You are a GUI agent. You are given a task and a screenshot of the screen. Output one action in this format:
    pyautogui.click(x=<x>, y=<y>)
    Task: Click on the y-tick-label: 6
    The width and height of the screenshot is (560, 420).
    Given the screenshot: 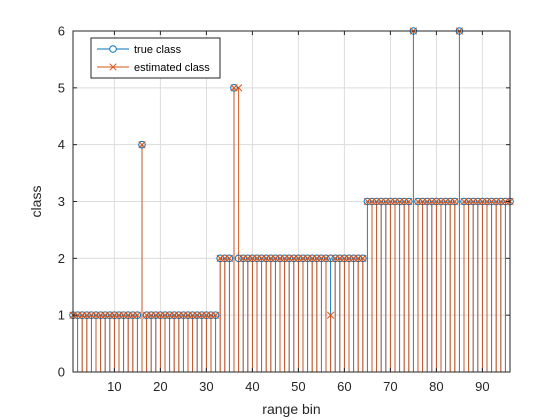 What is the action you would take?
    pyautogui.click(x=61, y=31)
    